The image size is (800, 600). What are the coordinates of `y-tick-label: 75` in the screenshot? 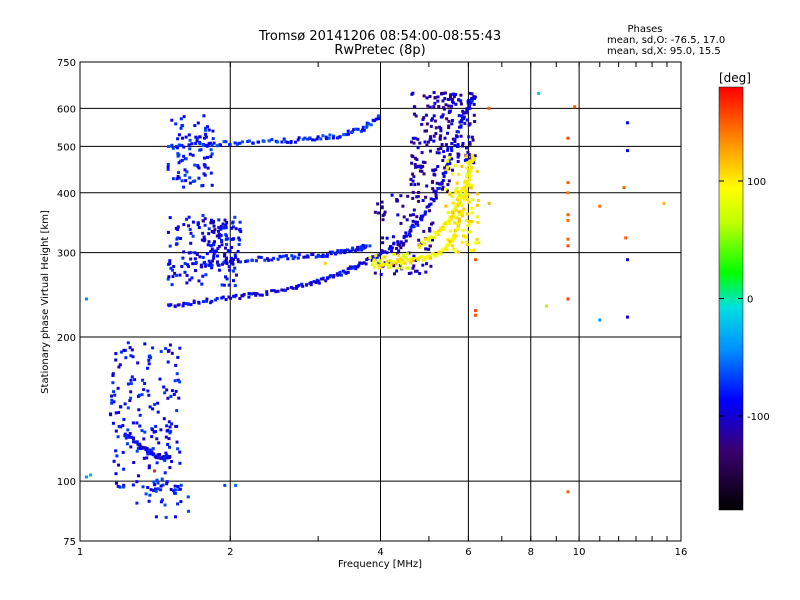 It's located at (69, 542).